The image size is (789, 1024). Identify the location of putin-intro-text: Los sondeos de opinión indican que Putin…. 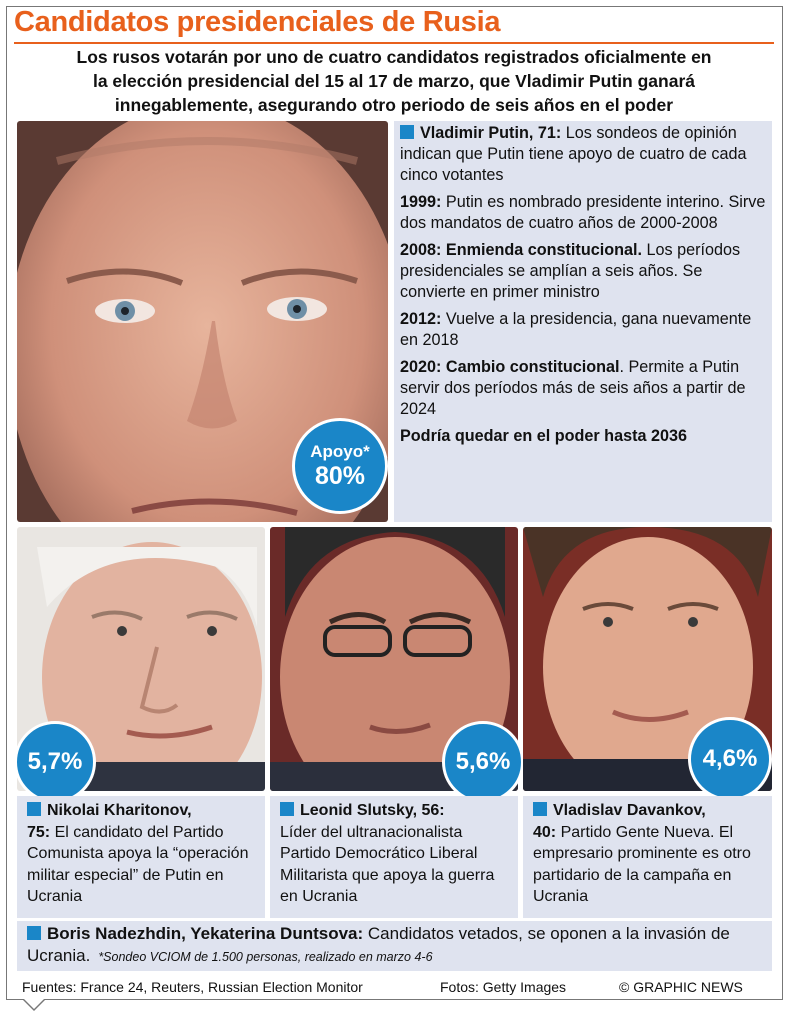
(573, 154).